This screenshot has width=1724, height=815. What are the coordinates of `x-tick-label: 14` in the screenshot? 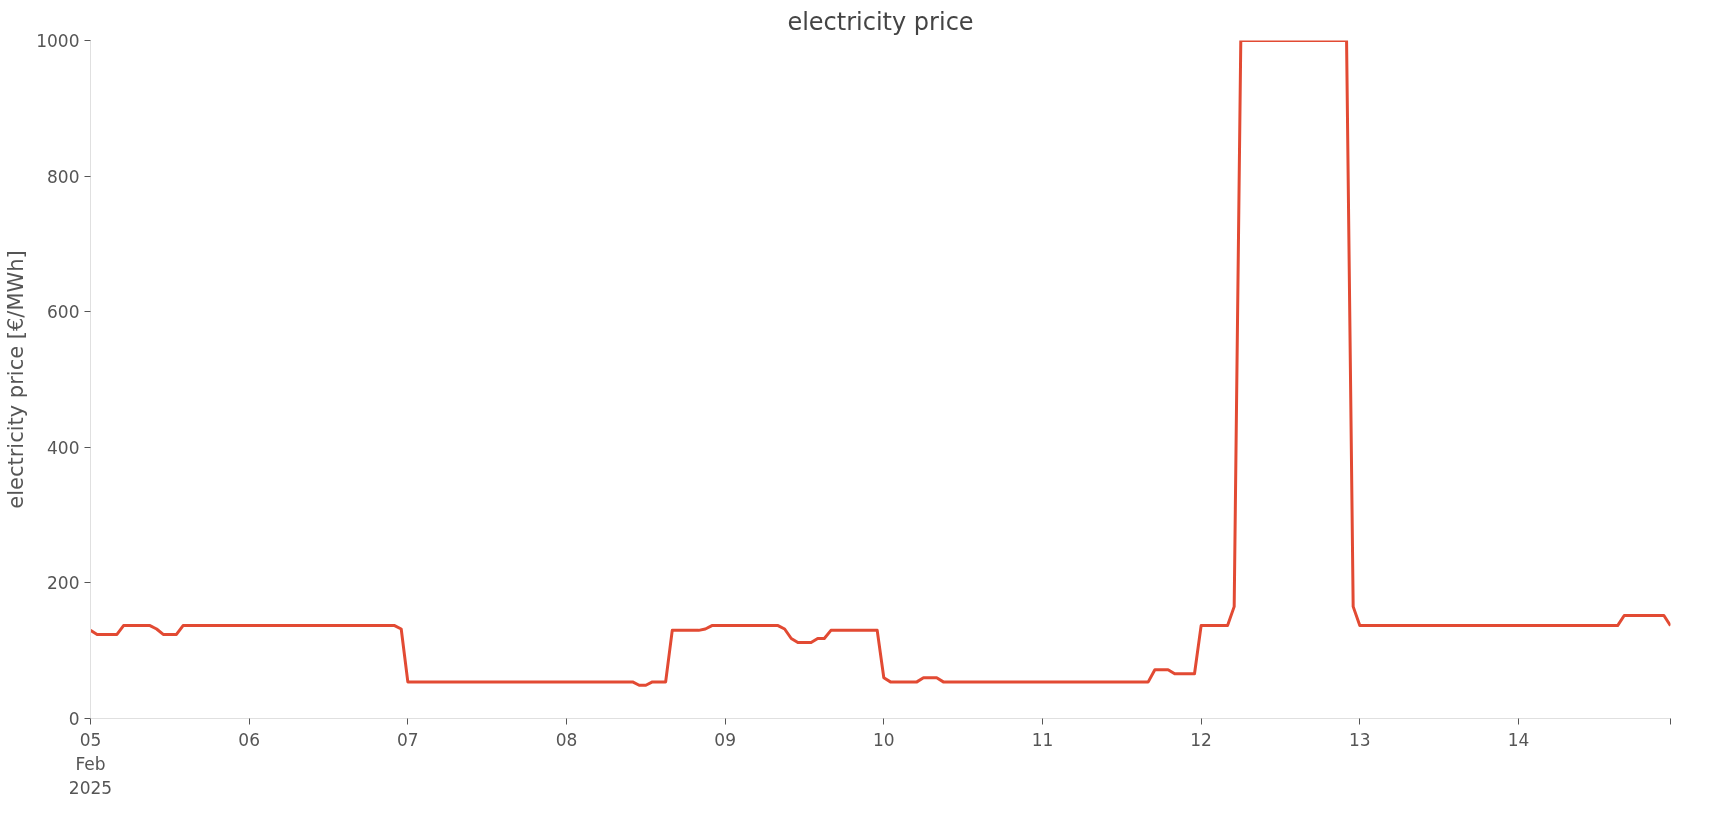 It's located at (1518, 739).